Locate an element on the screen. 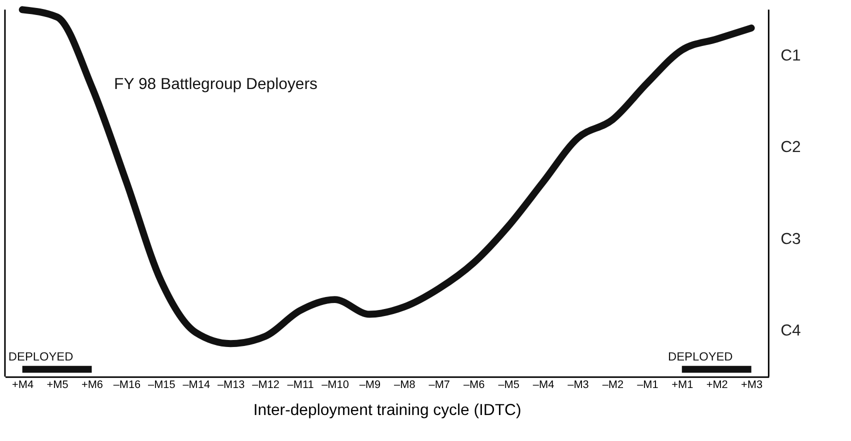 This screenshot has height=441, width=851. x-tick-label: +M1 is located at coordinates (683, 385).